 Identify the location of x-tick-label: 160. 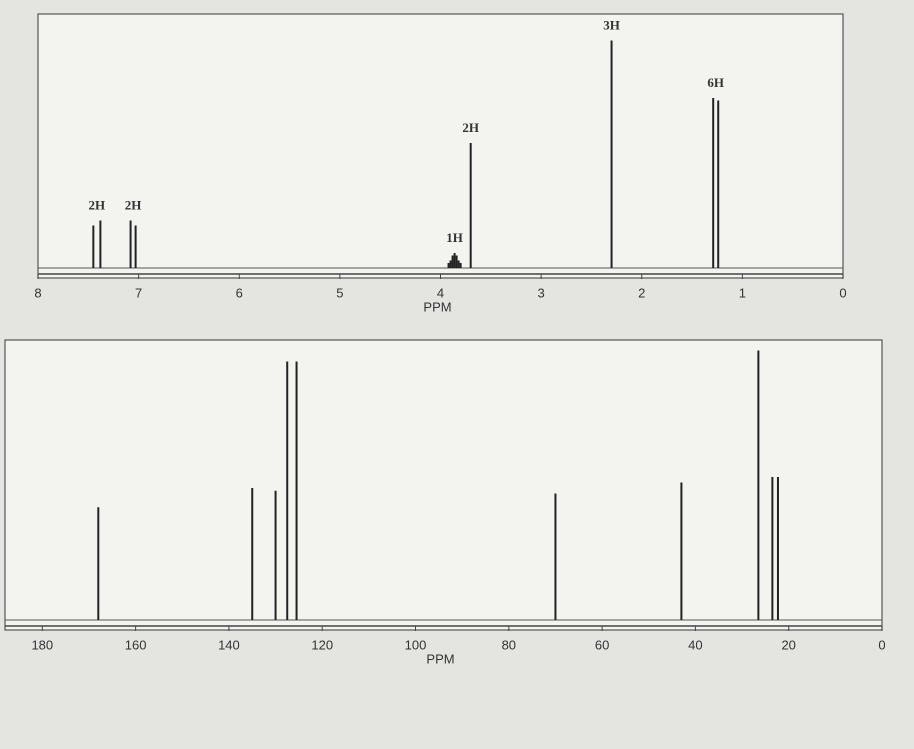
(136, 644).